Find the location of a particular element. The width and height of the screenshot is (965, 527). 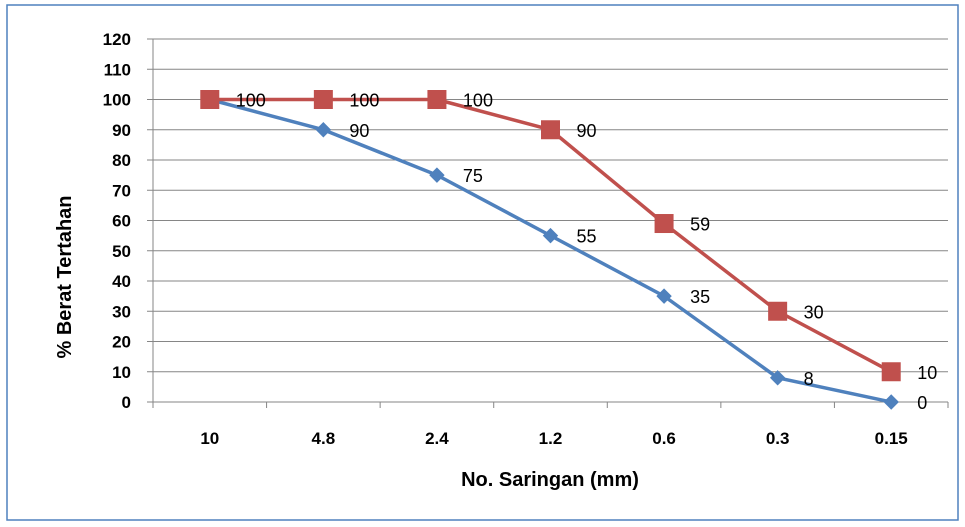

series-2-data-label: 59 is located at coordinates (700, 225).